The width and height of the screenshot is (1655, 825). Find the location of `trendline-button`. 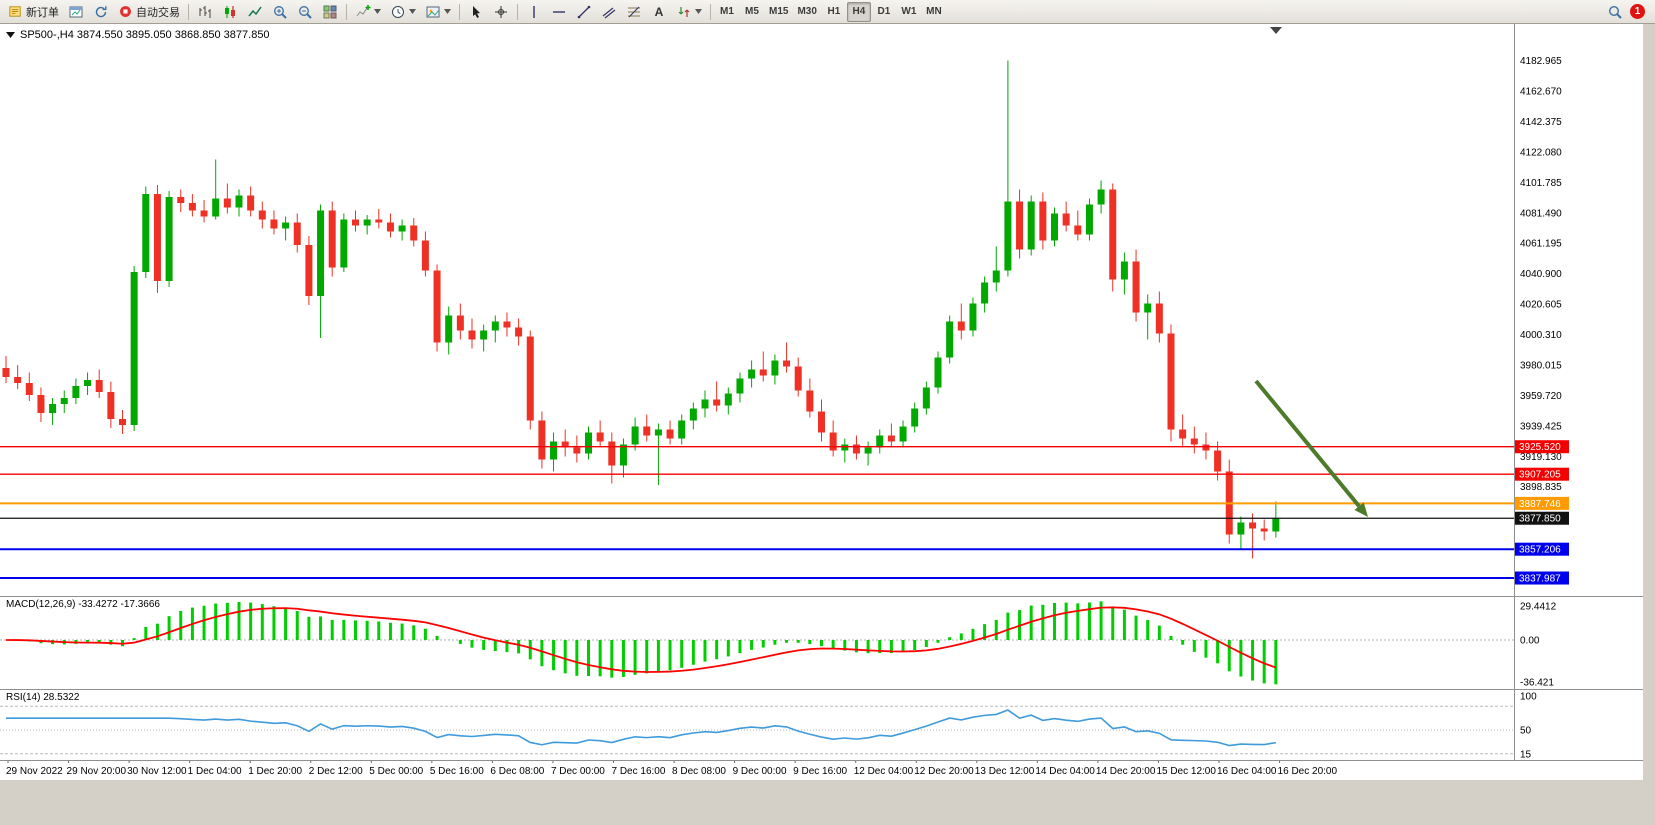

trendline-button is located at coordinates (584, 12).